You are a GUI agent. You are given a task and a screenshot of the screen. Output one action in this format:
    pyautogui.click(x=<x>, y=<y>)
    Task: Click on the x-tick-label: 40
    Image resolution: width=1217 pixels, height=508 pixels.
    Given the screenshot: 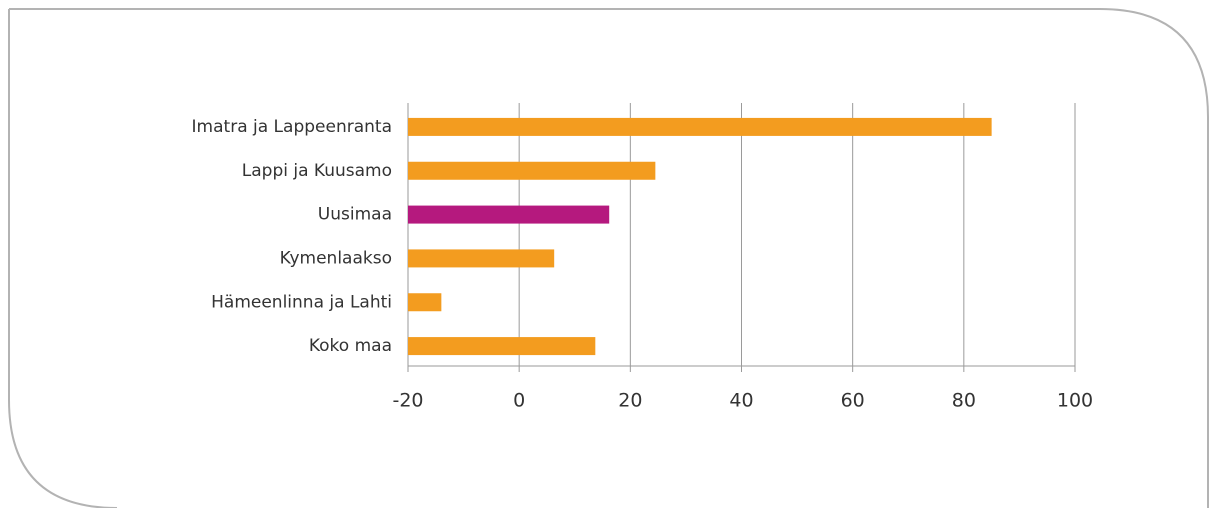 What is the action you would take?
    pyautogui.click(x=741, y=401)
    